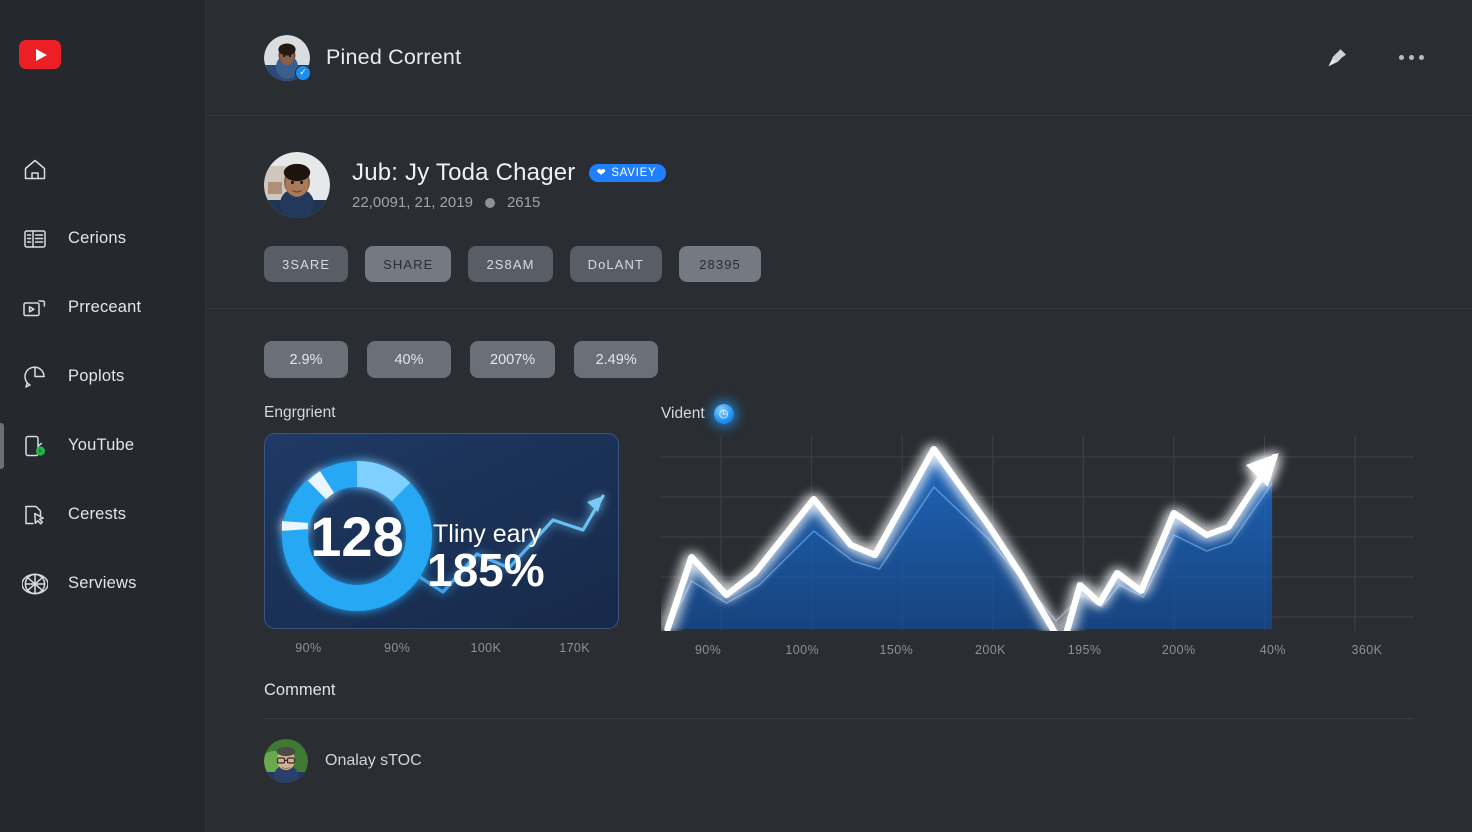 This screenshot has height=832, width=1472. What do you see at coordinates (510, 264) in the screenshot?
I see `action-button-2s8am: 2S8AM` at bounding box center [510, 264].